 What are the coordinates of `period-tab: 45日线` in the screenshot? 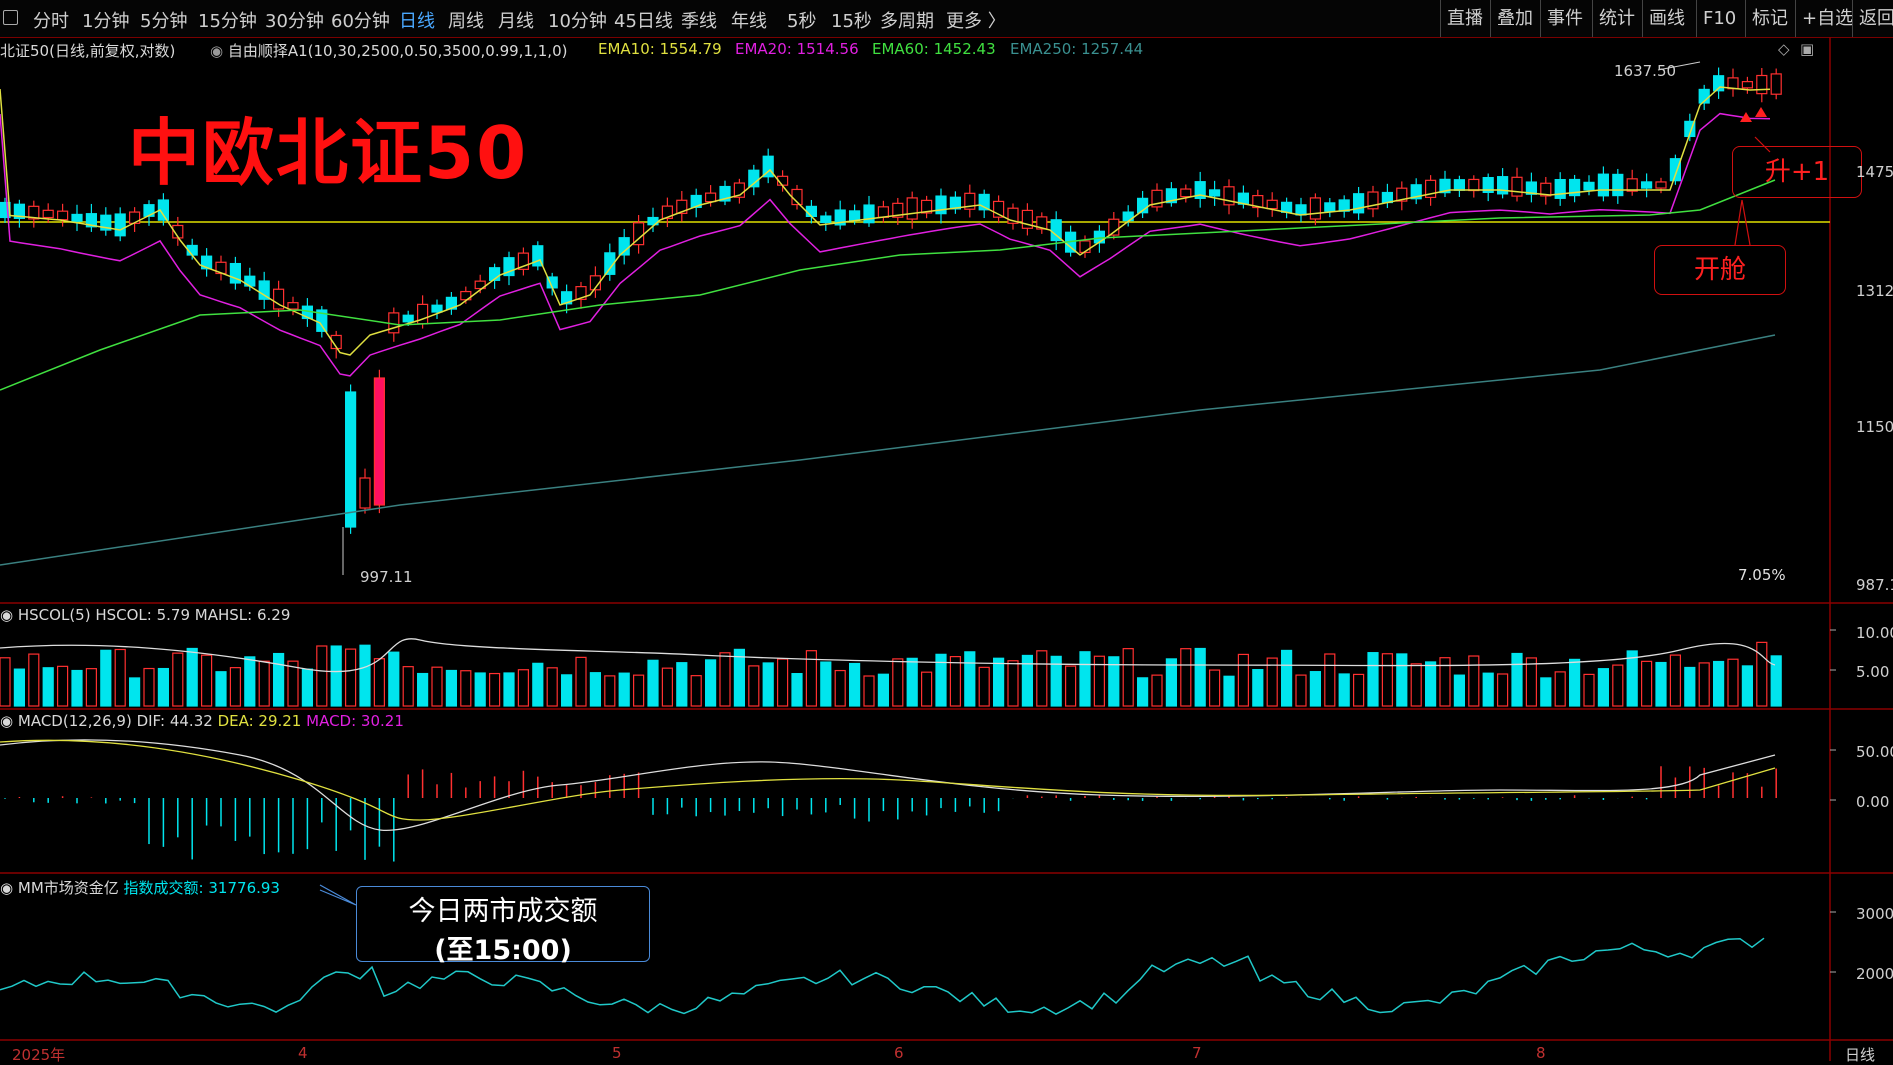 It's located at (643, 21).